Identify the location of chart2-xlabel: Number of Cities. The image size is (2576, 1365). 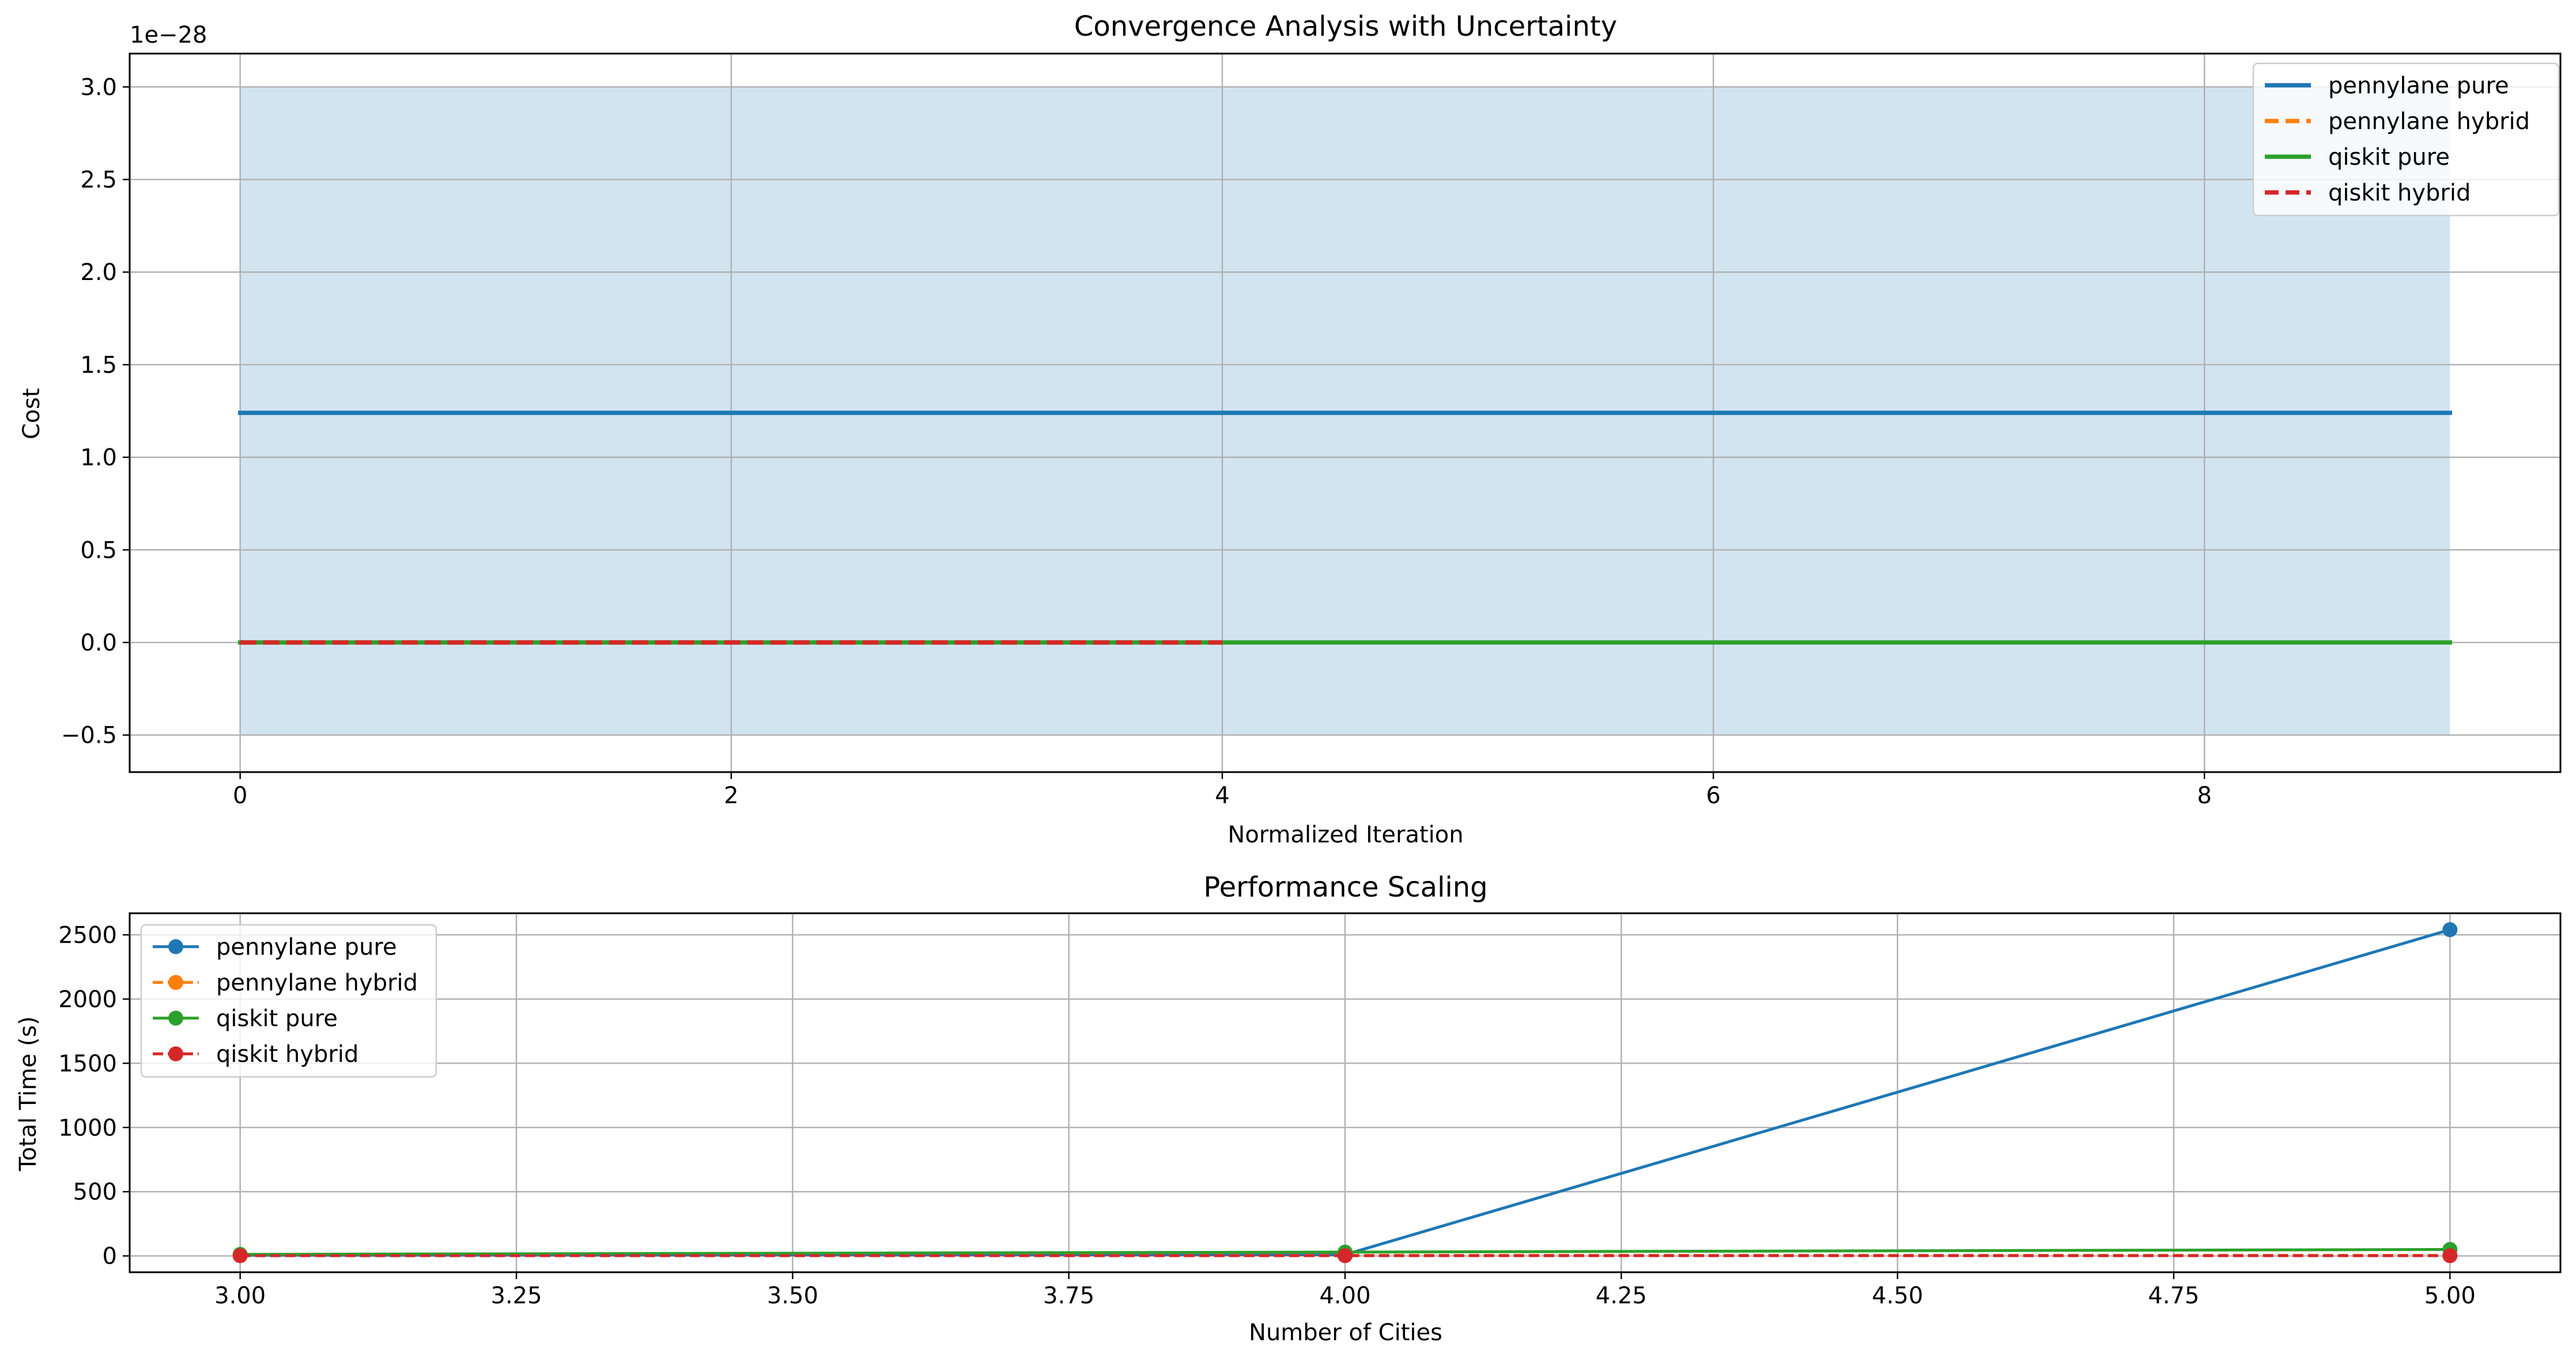
(1345, 1332).